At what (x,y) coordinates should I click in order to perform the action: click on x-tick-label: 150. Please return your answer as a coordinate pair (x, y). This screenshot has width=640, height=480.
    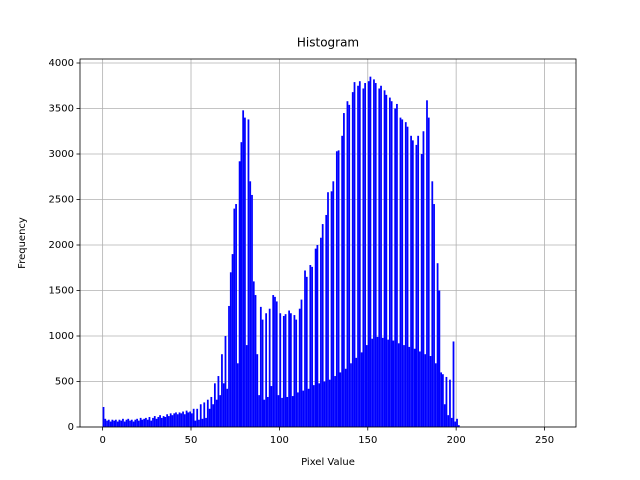
    Looking at the image, I should click on (367, 440).